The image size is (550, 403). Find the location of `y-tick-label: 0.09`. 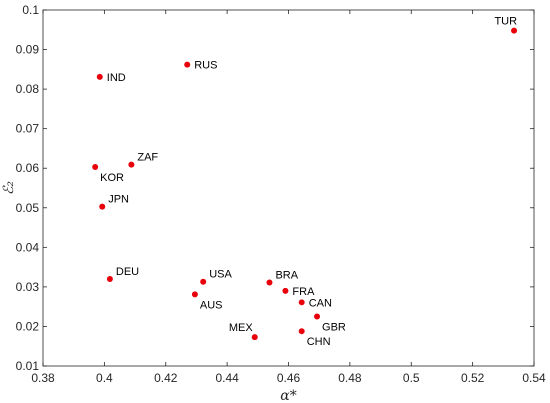

y-tick-label: 0.09 is located at coordinates (28, 50).